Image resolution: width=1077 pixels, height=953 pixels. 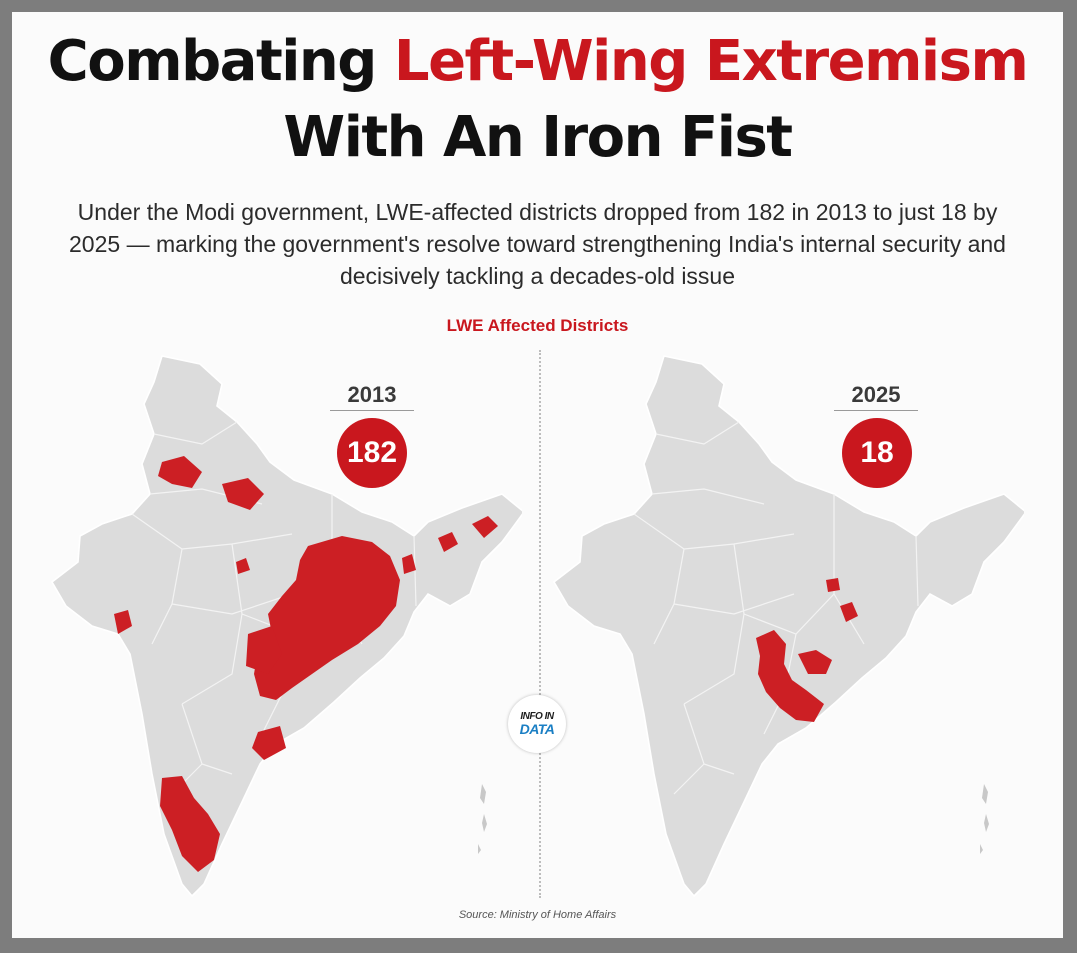 I want to click on year-label-2025: 2025, so click(x=876, y=394).